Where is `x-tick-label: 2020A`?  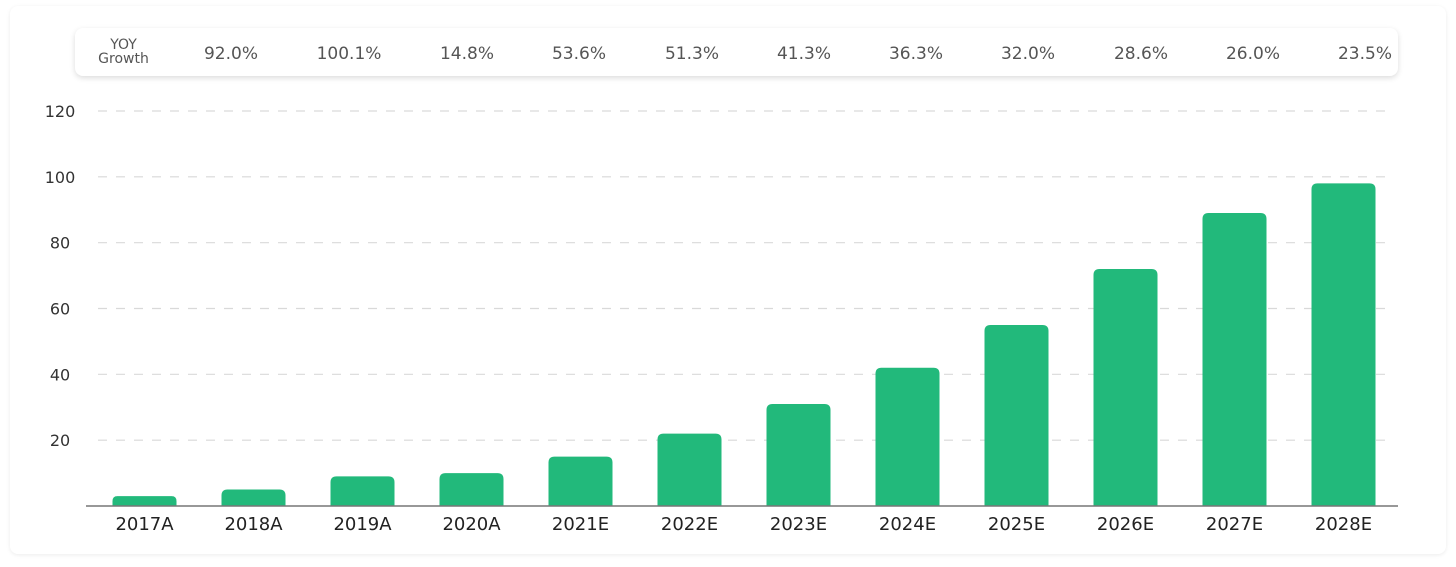
x-tick-label: 2020A is located at coordinates (471, 524).